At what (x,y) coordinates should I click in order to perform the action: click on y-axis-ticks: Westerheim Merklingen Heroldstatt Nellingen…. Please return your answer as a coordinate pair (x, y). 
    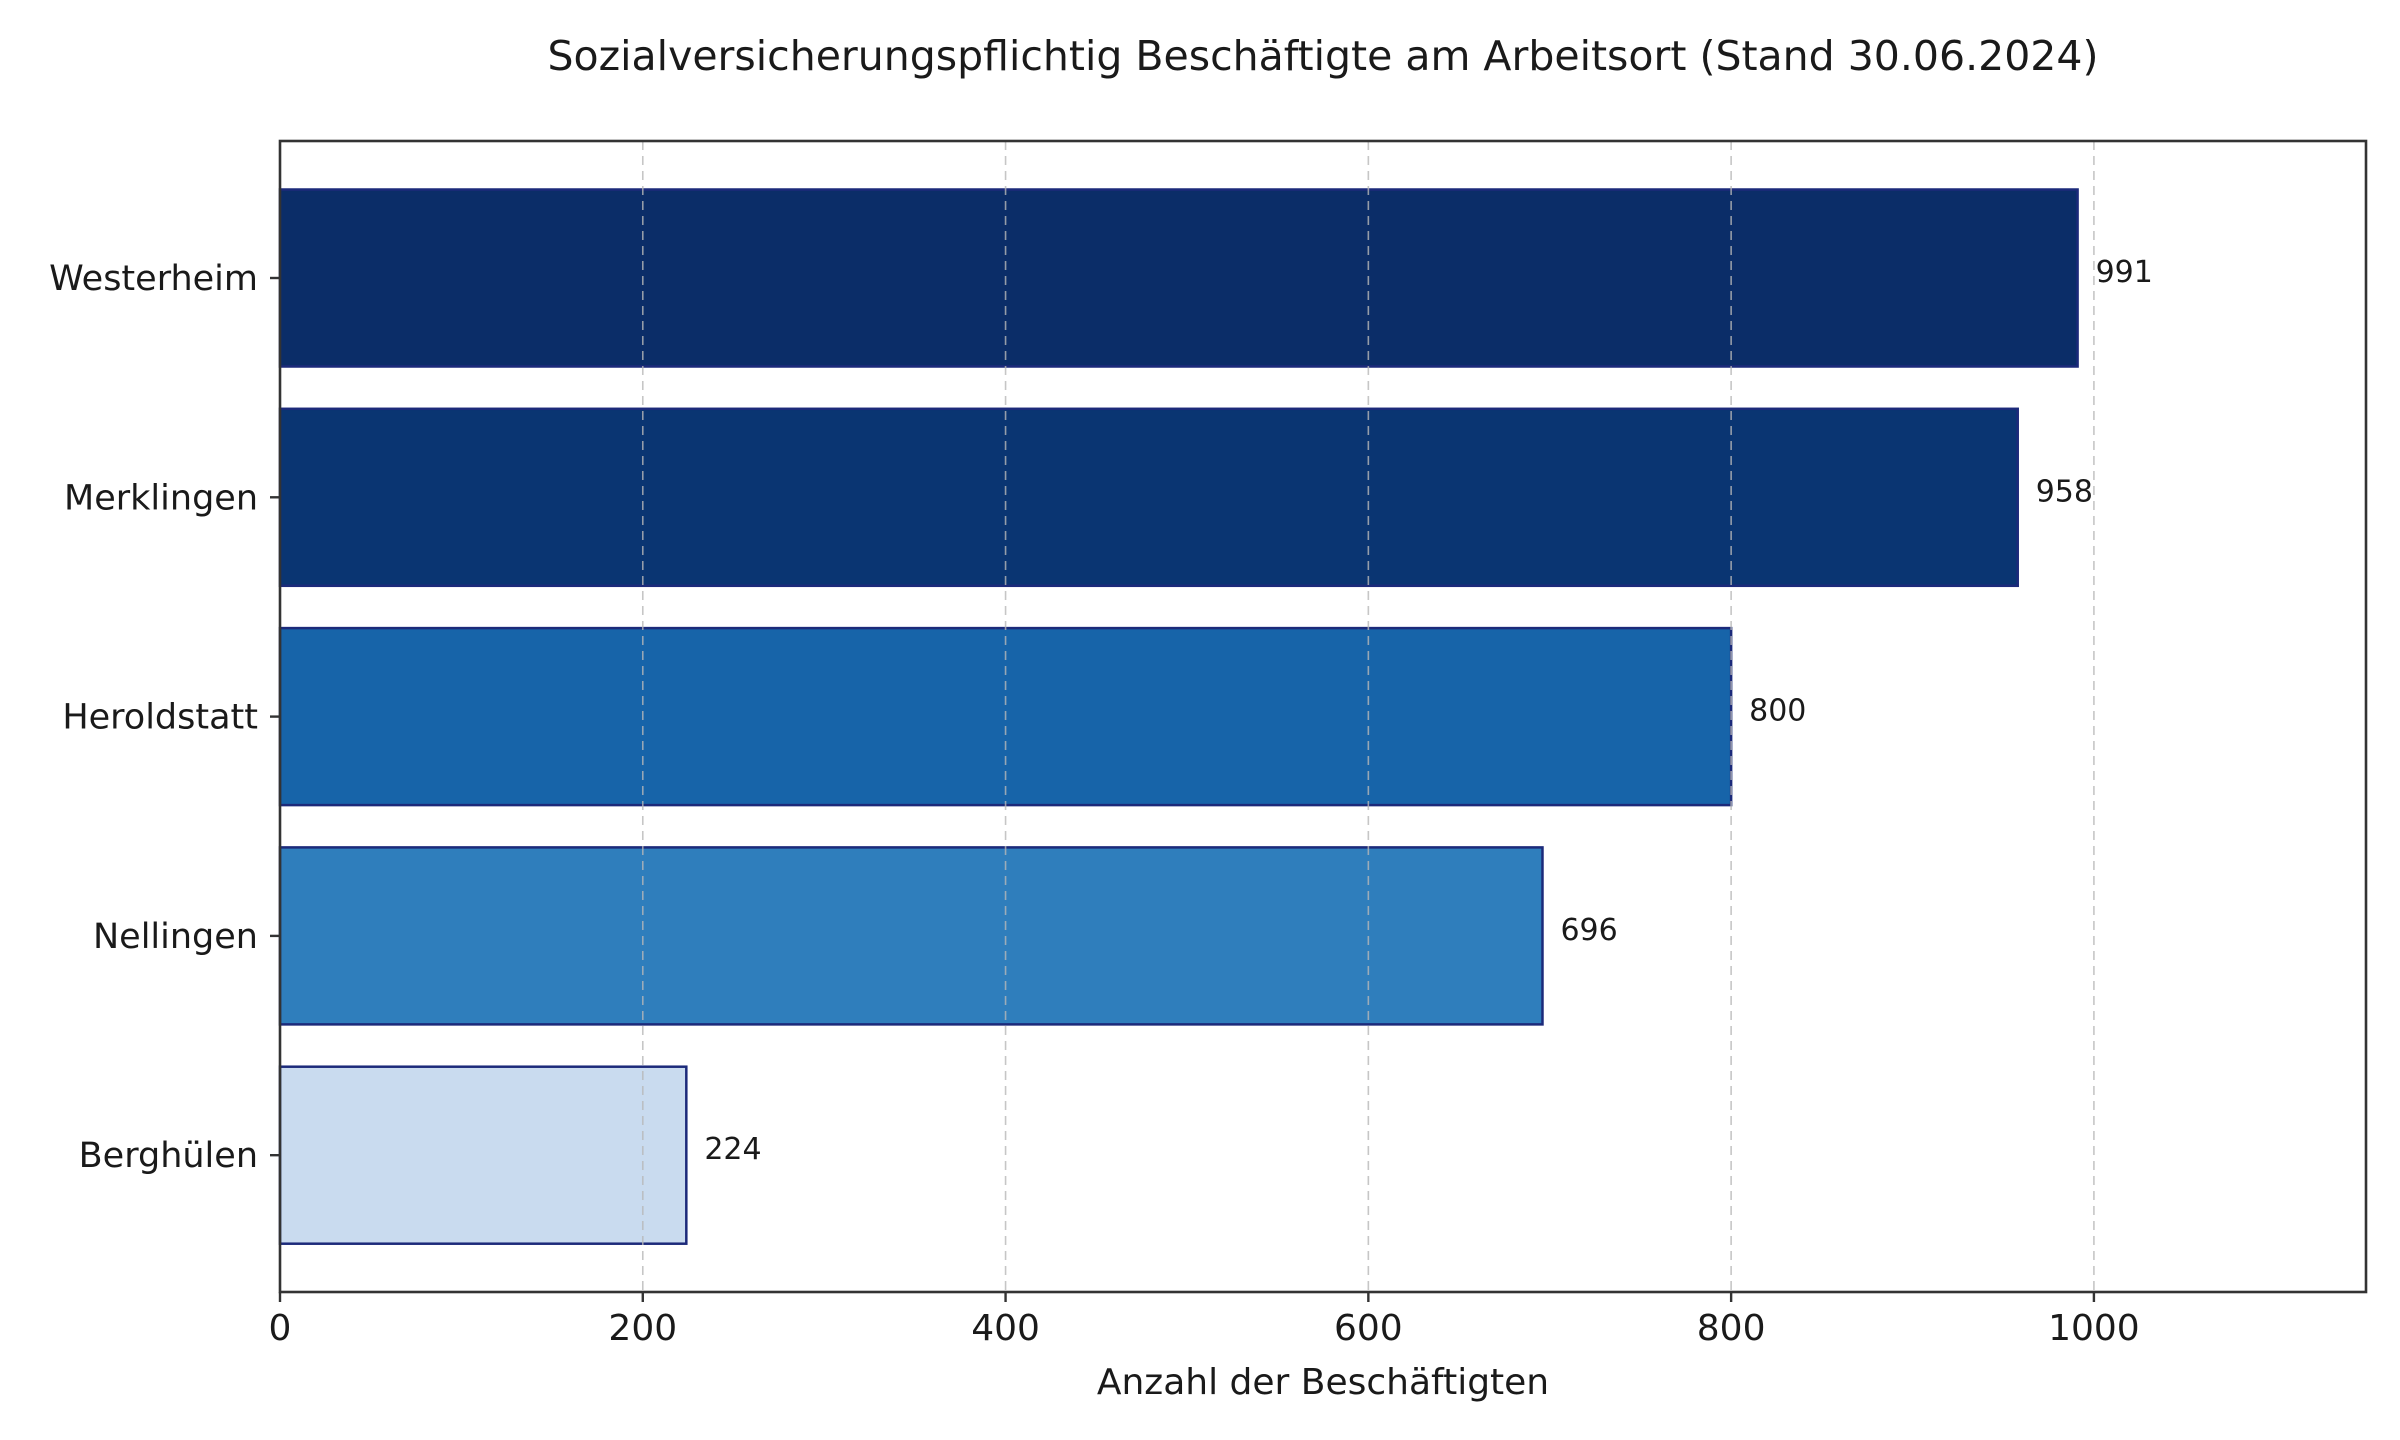
    Looking at the image, I should click on (164, 717).